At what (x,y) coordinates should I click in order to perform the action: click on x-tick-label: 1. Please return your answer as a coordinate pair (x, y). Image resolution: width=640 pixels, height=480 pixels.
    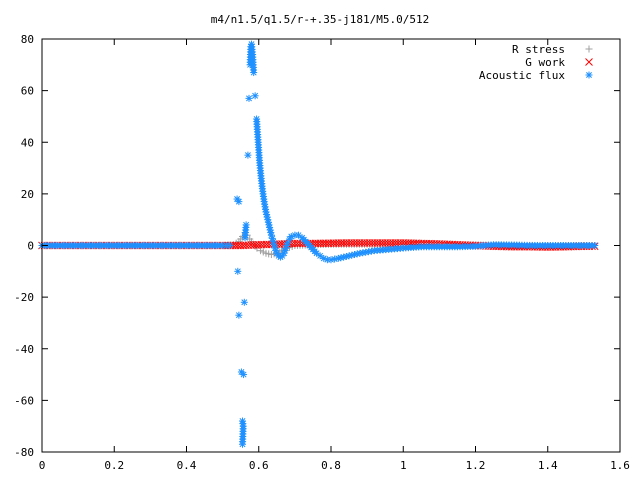
    Looking at the image, I should click on (403, 465).